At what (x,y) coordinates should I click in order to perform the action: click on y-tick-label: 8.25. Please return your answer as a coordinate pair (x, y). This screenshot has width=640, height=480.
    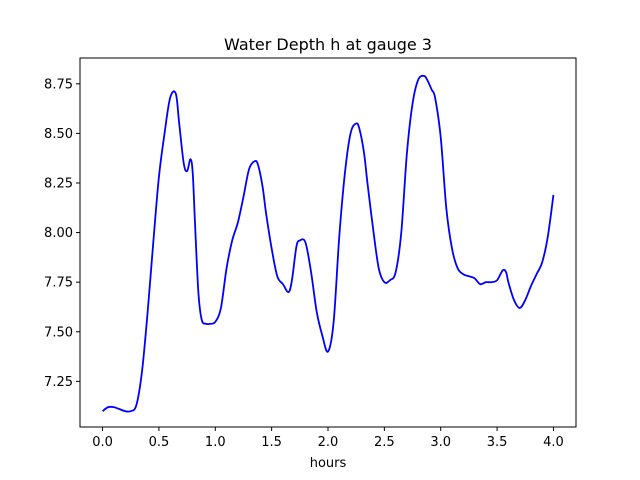
    Looking at the image, I should click on (58, 183).